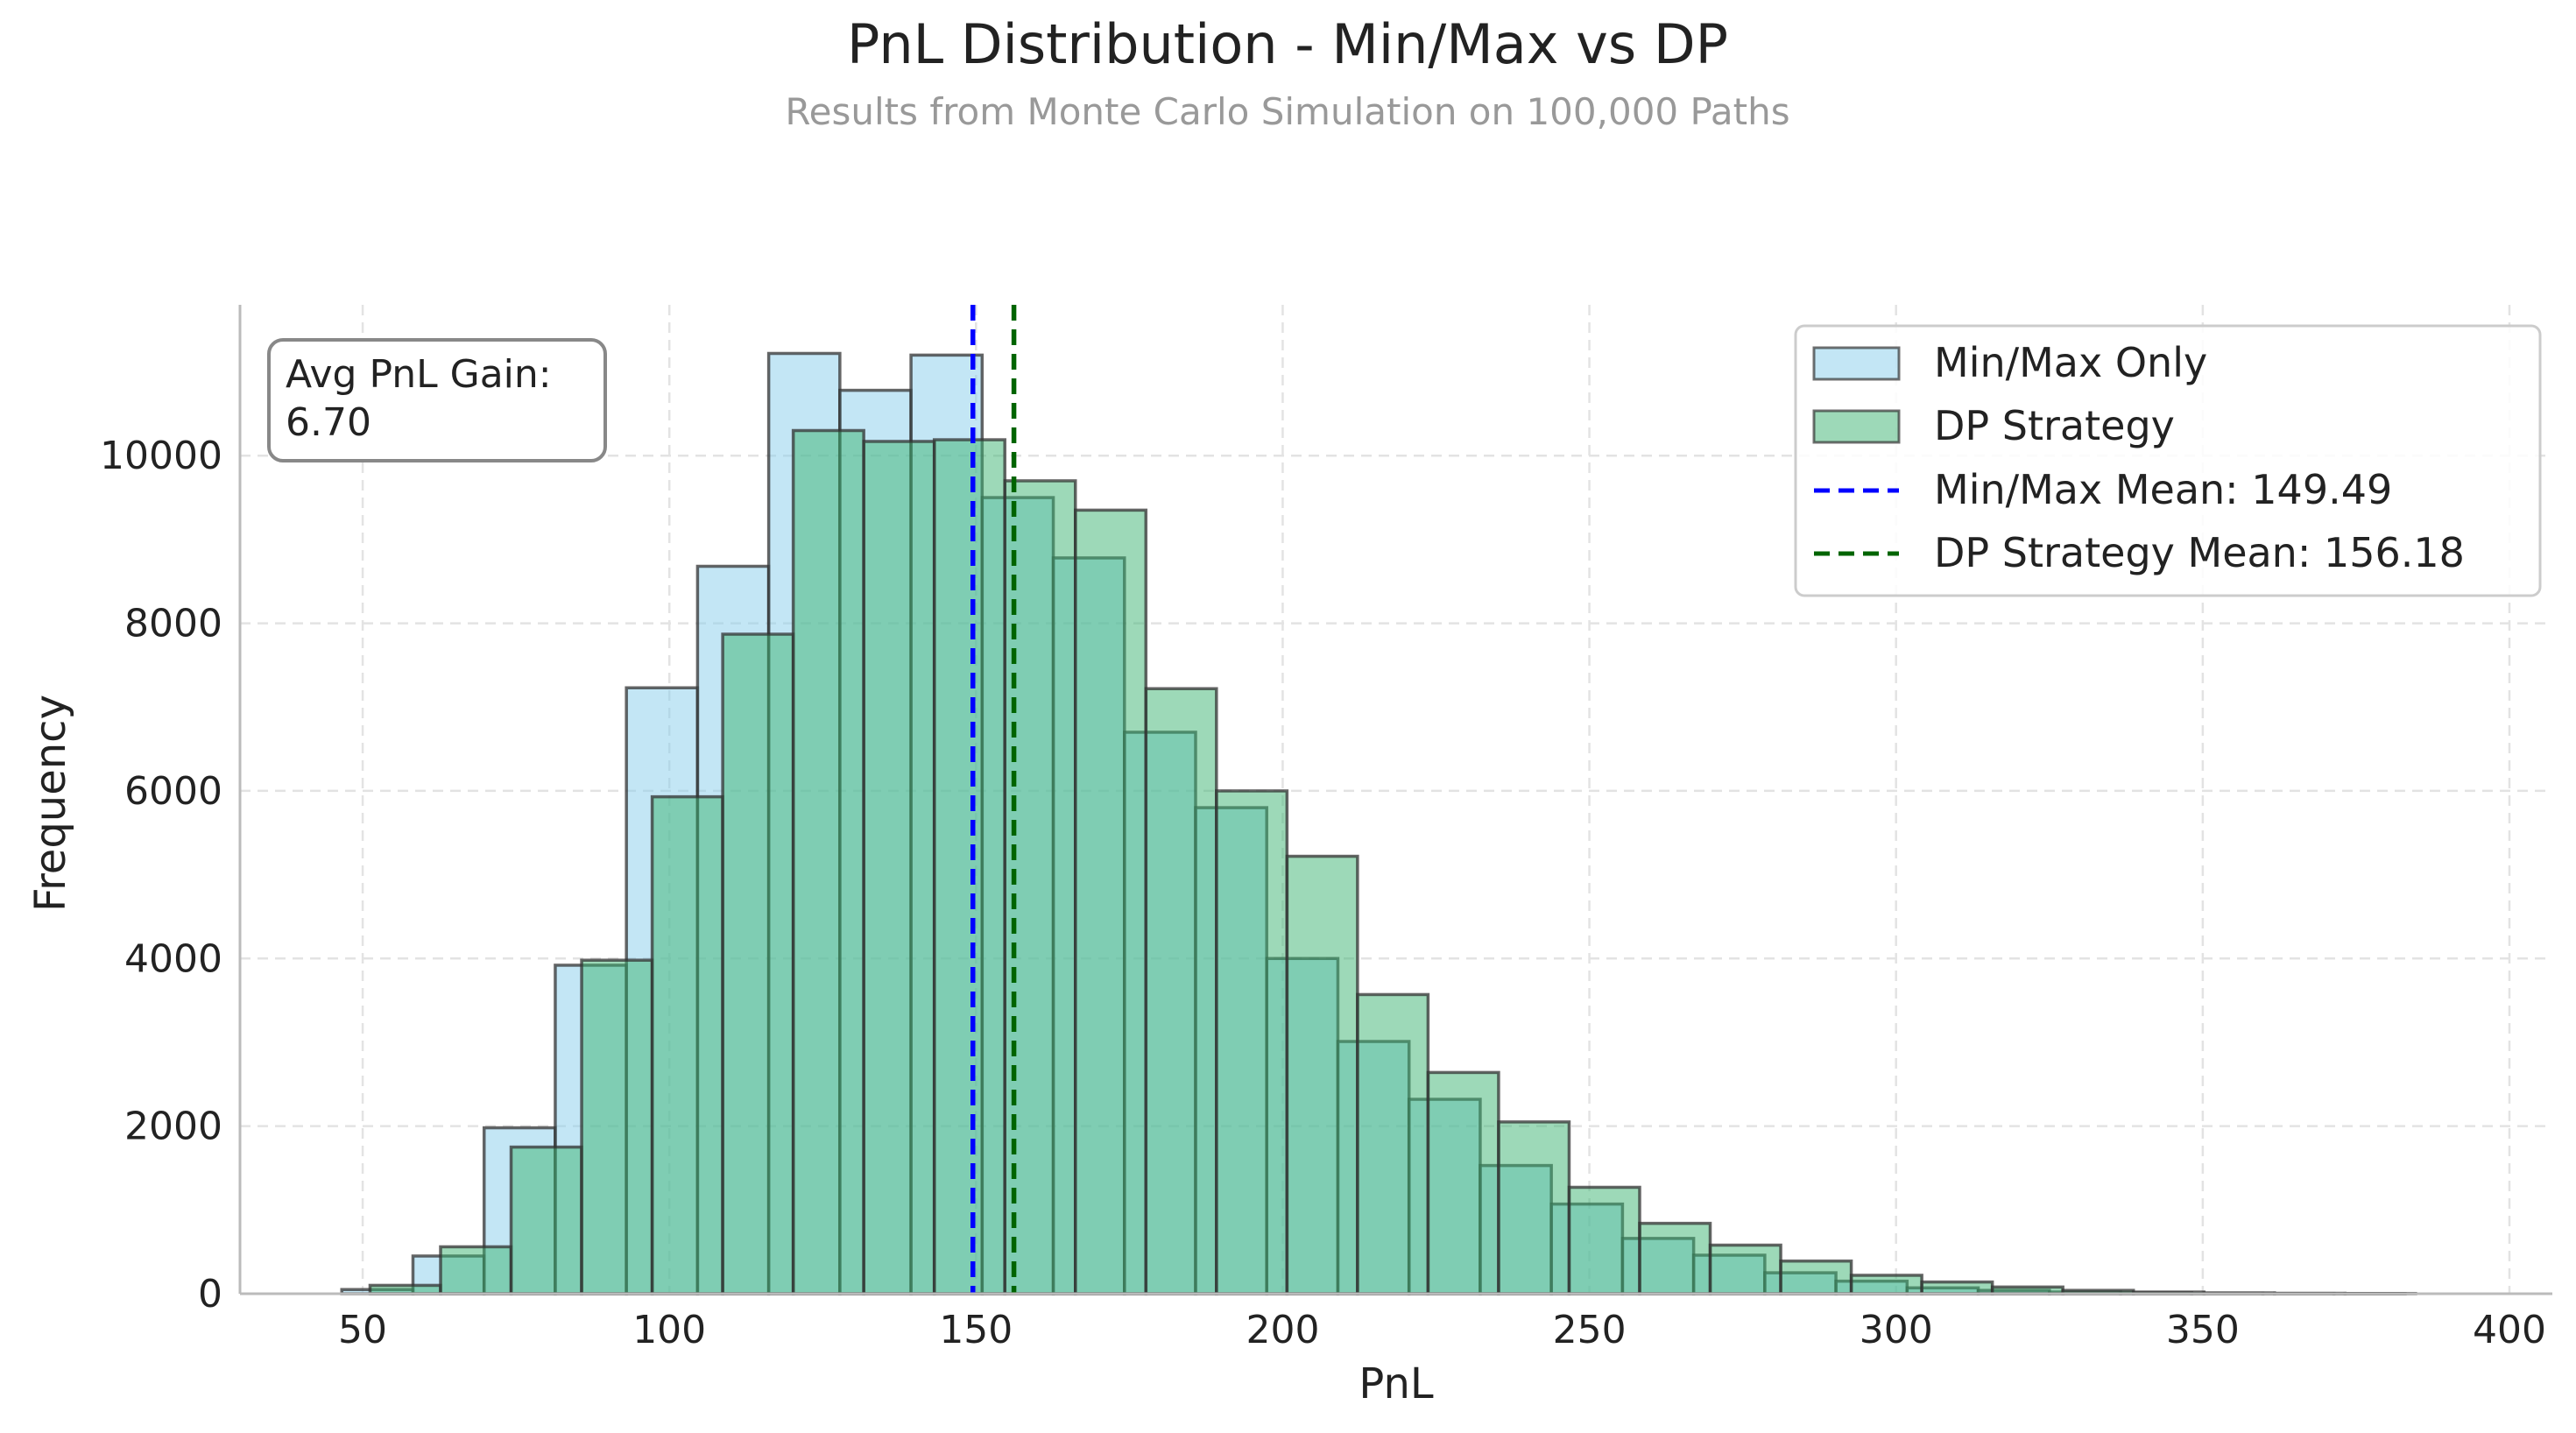 Image resolution: width=2576 pixels, height=1433 pixels. What do you see at coordinates (362, 1330) in the screenshot?
I see `x-tick-label: 50` at bounding box center [362, 1330].